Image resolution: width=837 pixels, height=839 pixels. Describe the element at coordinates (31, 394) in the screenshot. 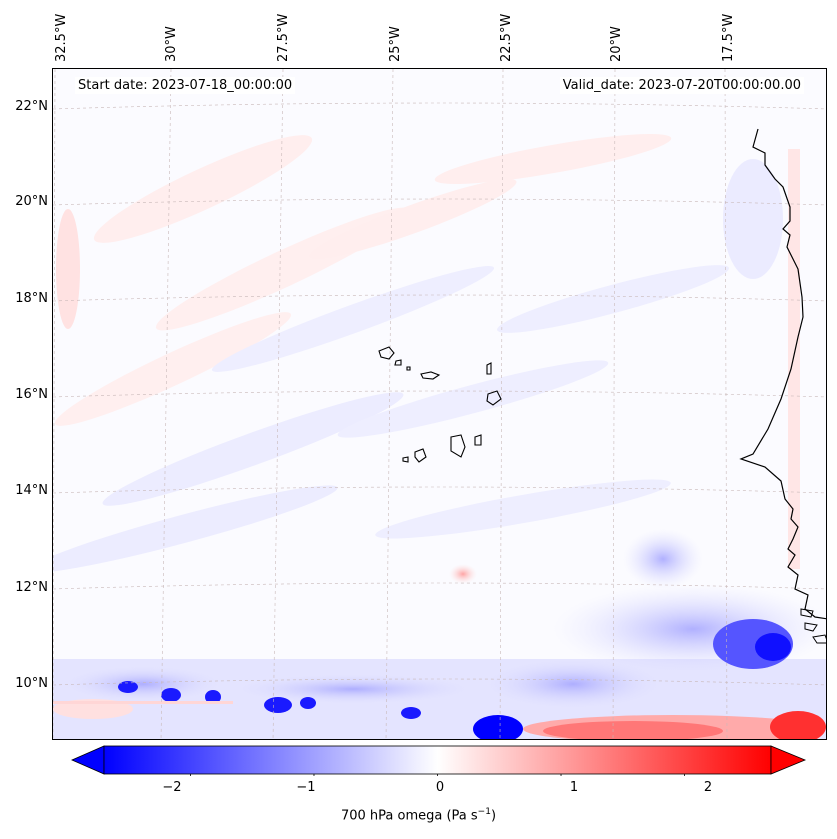

I see `lat-label-16n: 16°N` at that location.